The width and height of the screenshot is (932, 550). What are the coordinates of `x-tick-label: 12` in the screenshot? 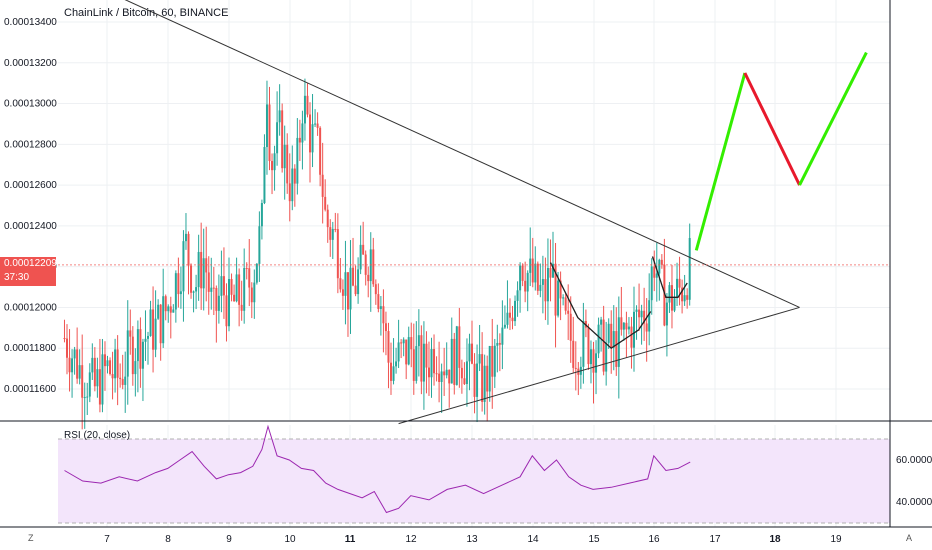 It's located at (411, 539).